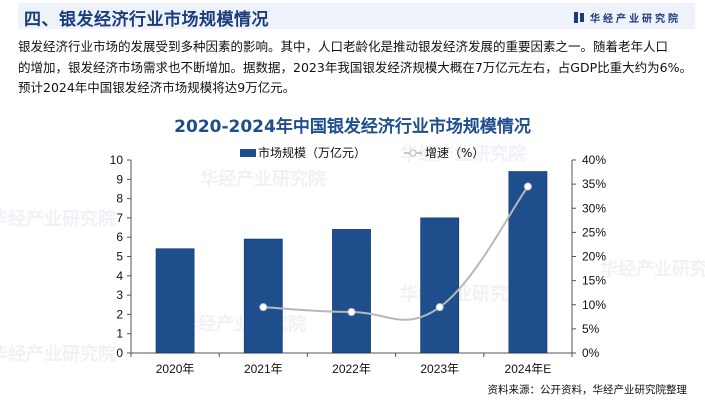 This screenshot has width=705, height=400. I want to click on right-tick-label: 0%, so click(591, 353).